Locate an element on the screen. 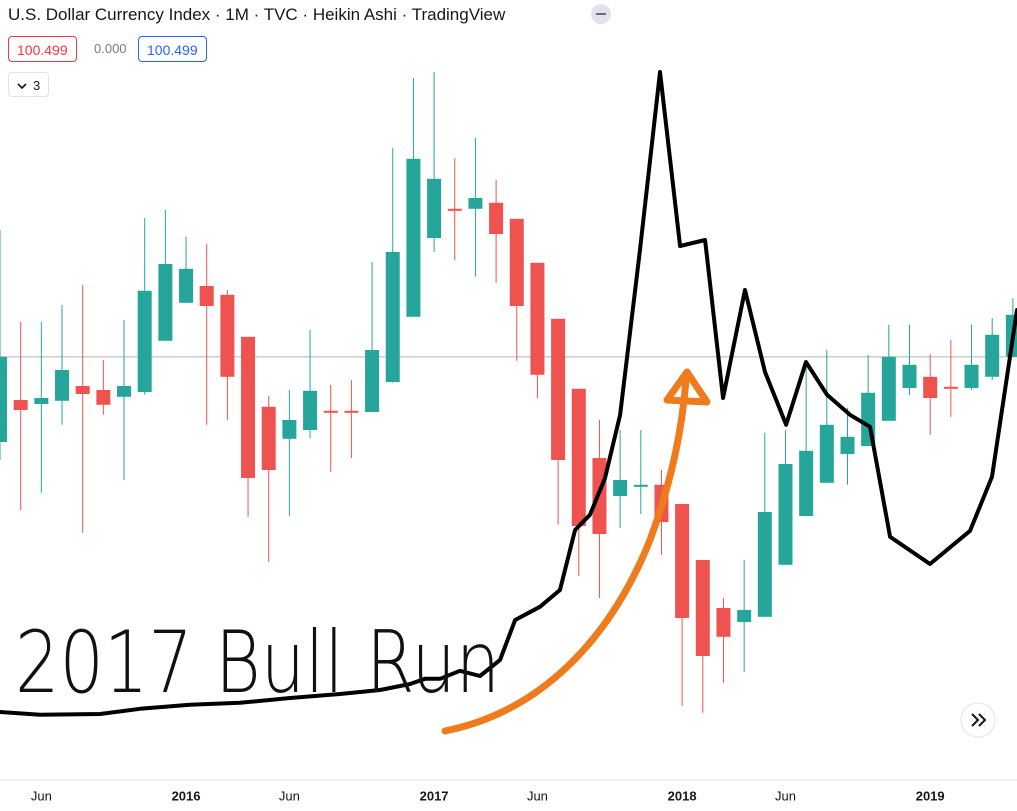 The image size is (1017, 811). time-axis: Jun 2016 Jun 2017 Jun 2018 Jun 2019 is located at coordinates (488, 795).